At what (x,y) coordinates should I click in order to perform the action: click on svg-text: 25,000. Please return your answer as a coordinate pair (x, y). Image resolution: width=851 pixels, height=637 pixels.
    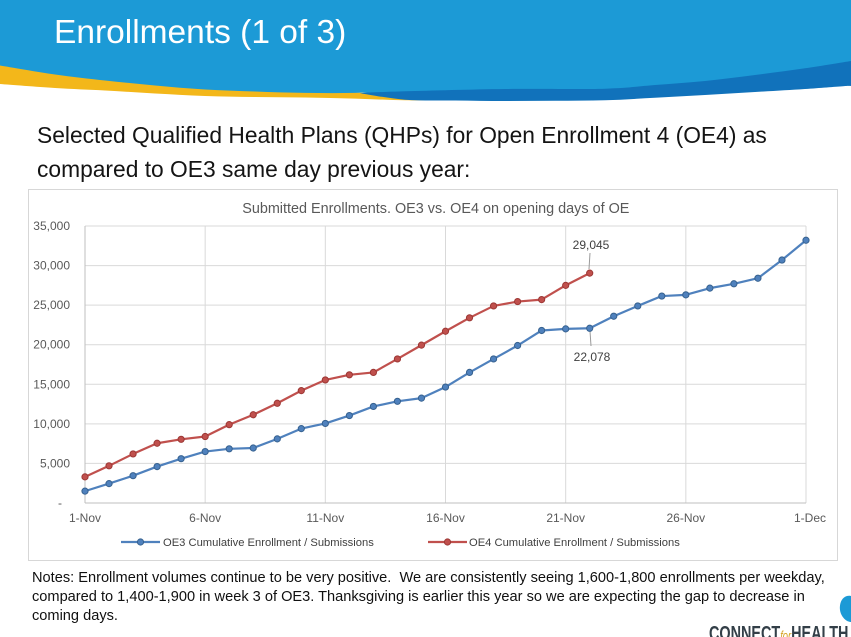
    Looking at the image, I should click on (51, 305).